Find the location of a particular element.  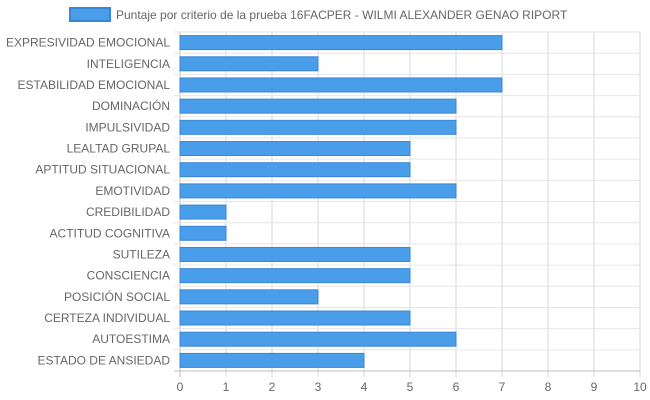

category-label: EMOTIVIDAD is located at coordinates (132, 191).